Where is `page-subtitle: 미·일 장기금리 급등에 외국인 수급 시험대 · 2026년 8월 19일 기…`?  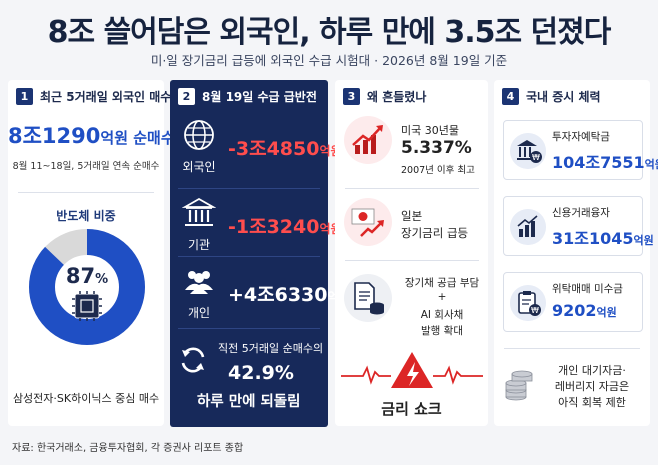
page-subtitle: 미·일 장기금리 급등에 외국인 수급 시험대 · 2026년 8월 19일 기… is located at coordinates (329, 60).